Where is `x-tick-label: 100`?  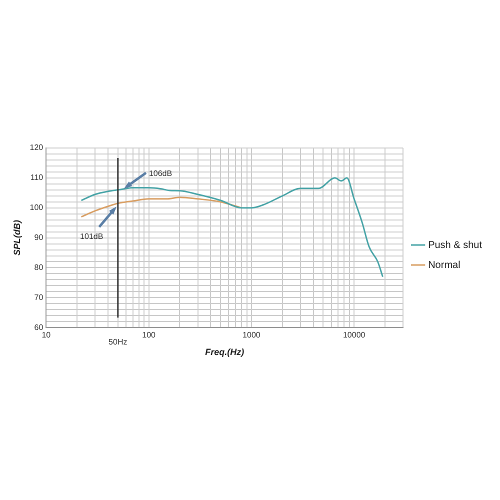 x-tick-label: 100 is located at coordinates (149, 335).